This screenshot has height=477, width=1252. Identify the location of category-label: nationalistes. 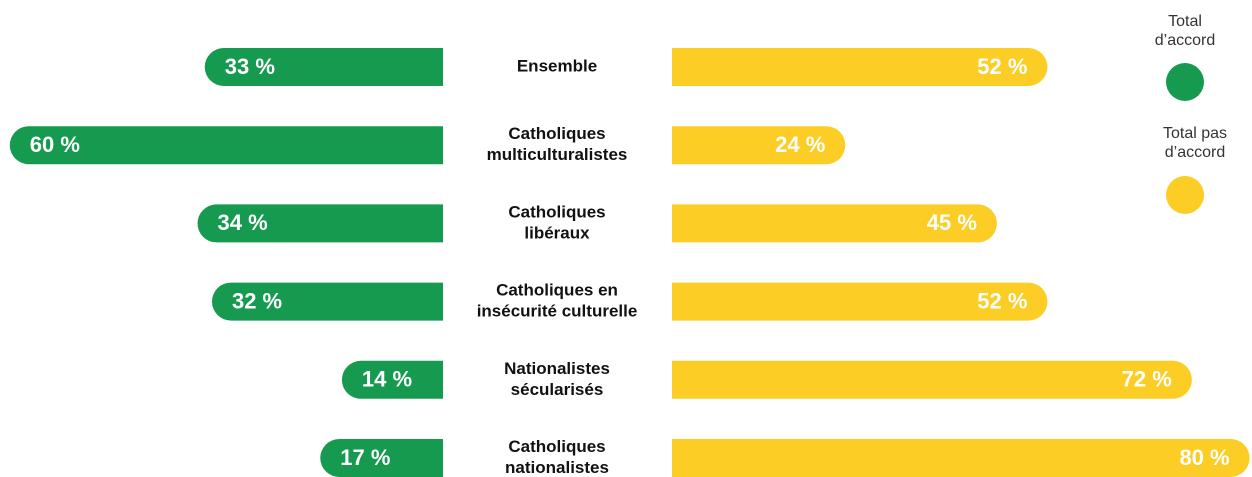
(557, 467).